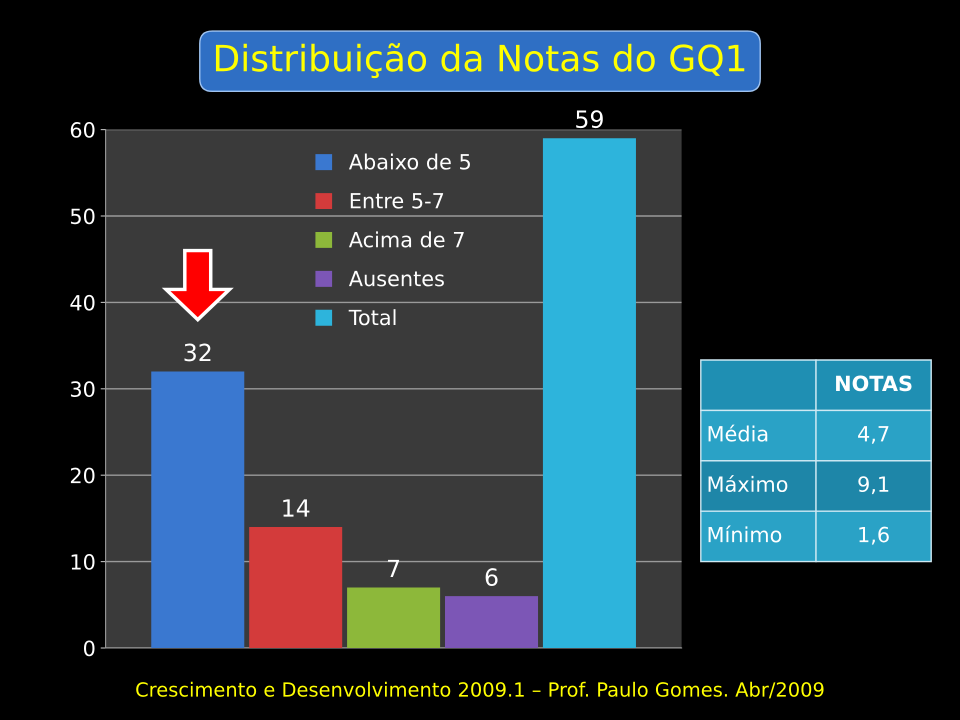 The image size is (960, 720). I want to click on y-tick-label: 10, so click(83, 562).